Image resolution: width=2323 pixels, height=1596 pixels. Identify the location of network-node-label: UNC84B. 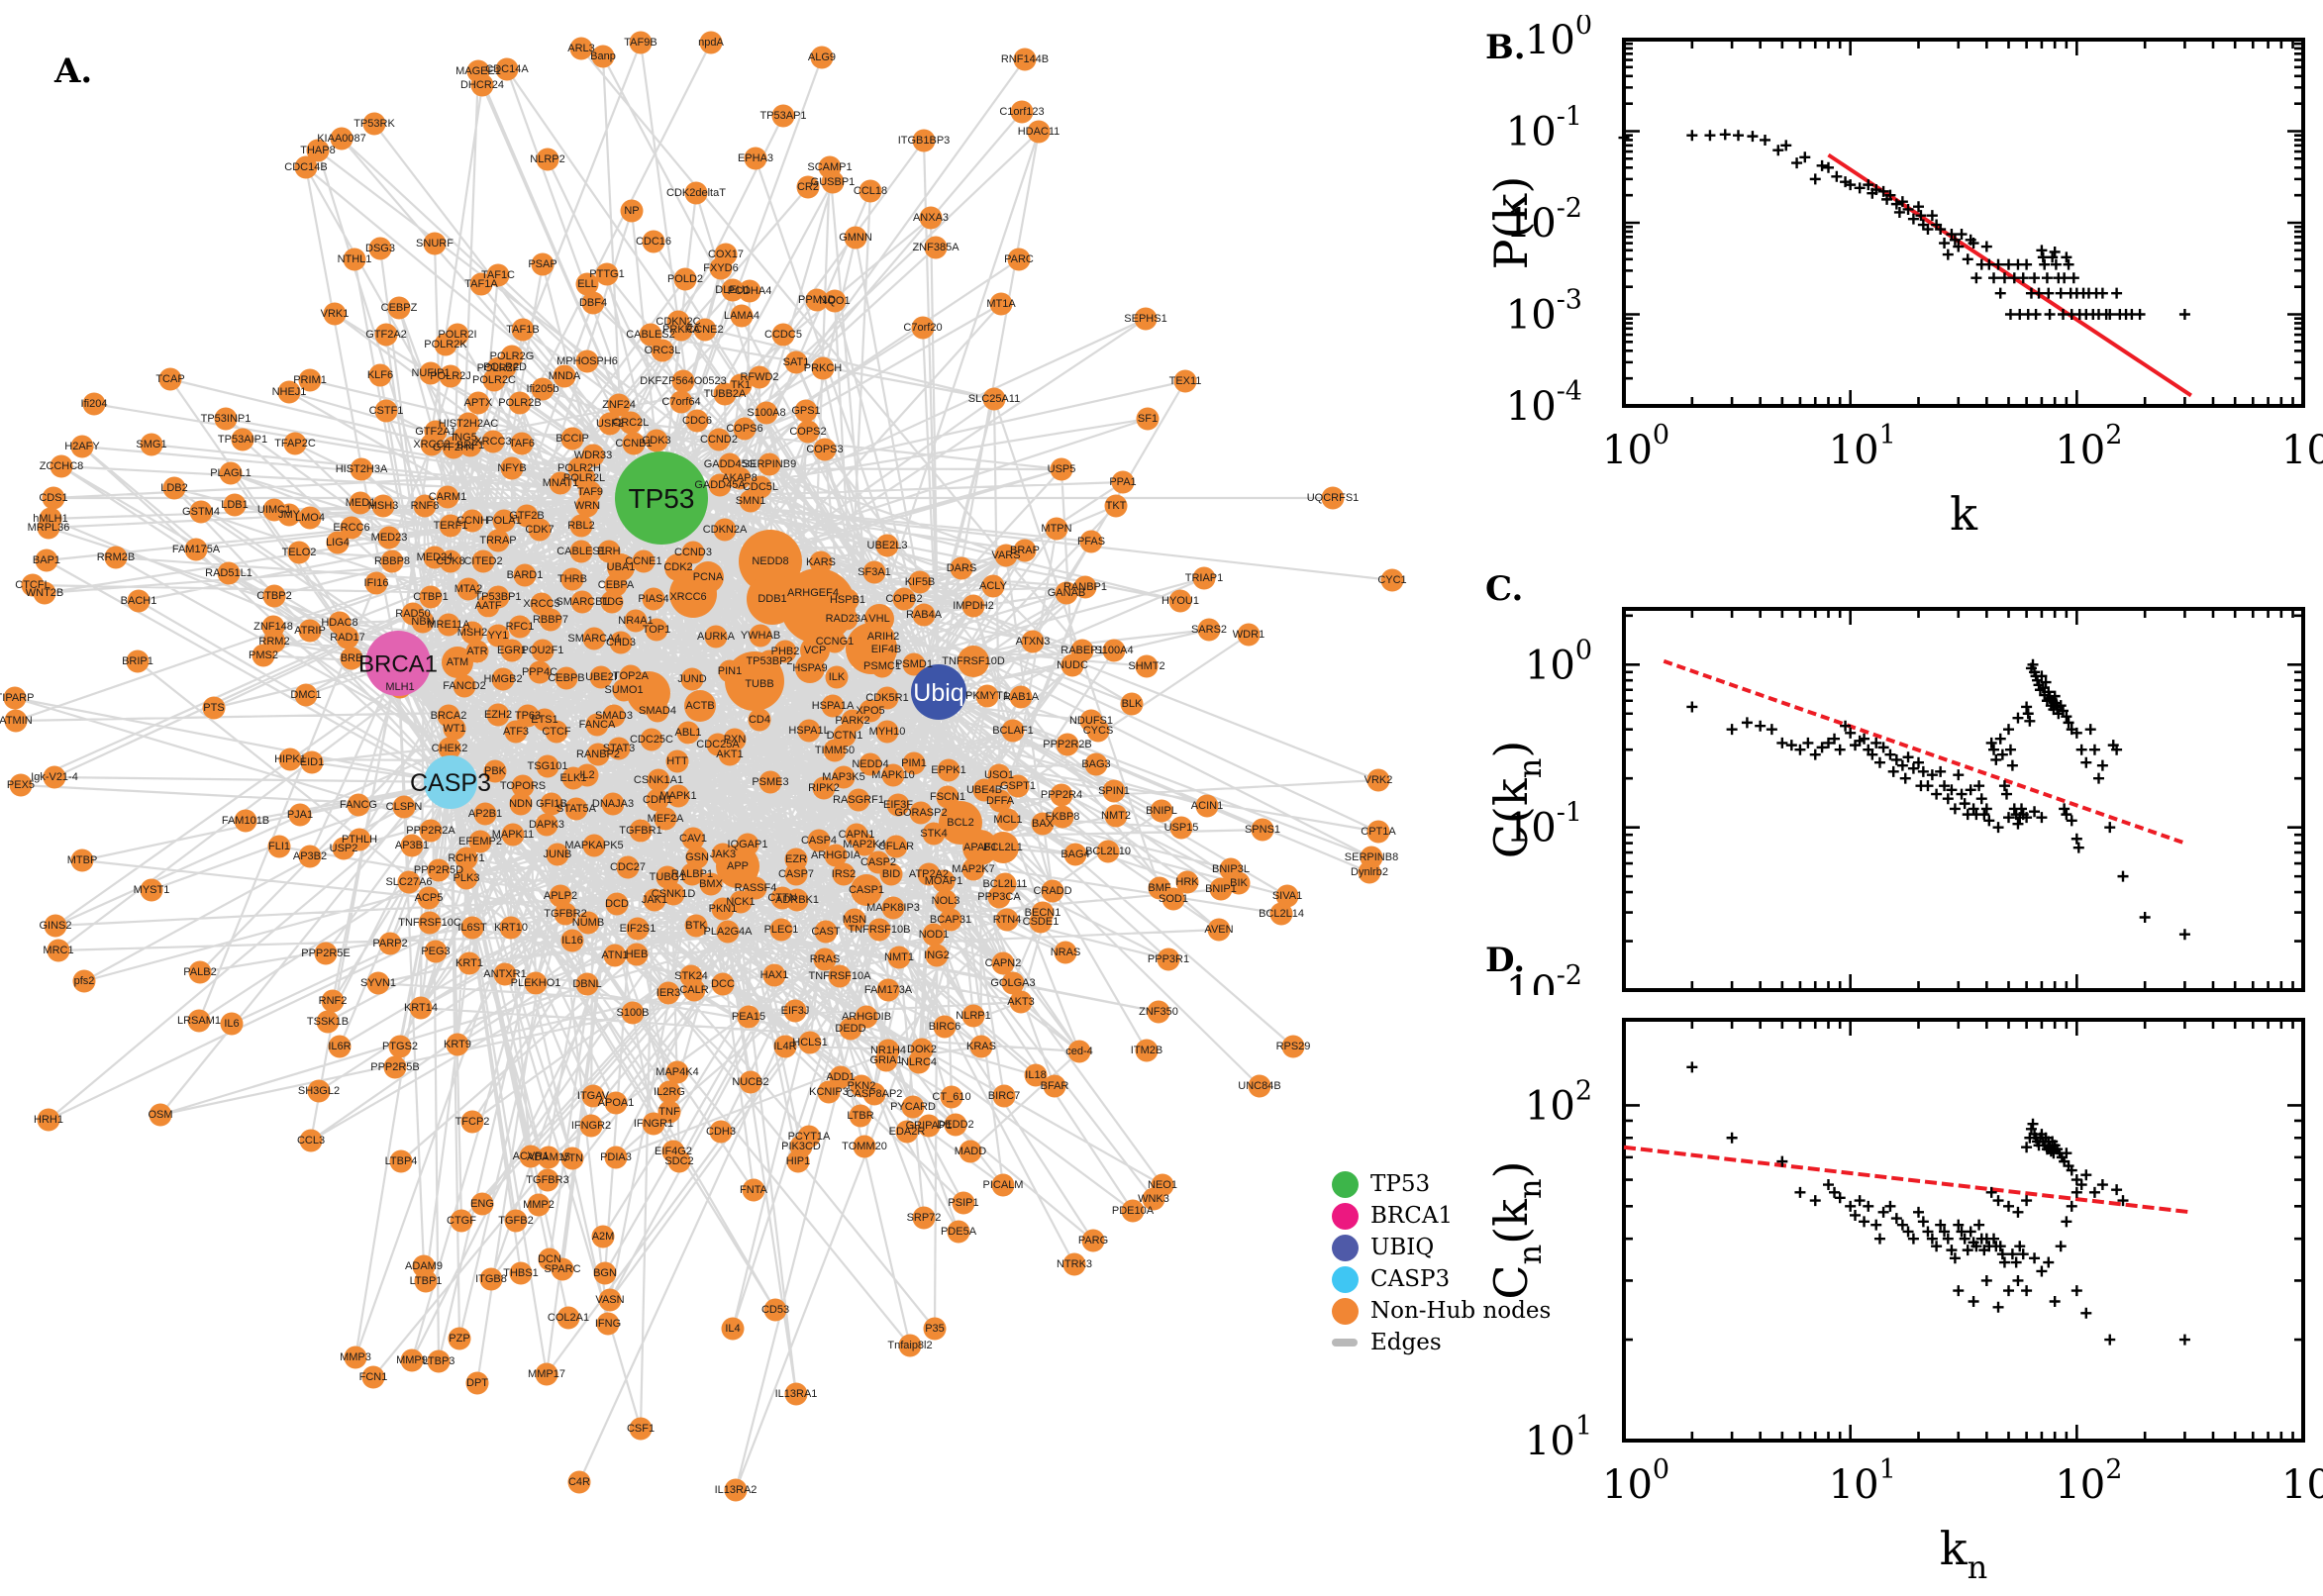
(1259, 1086).